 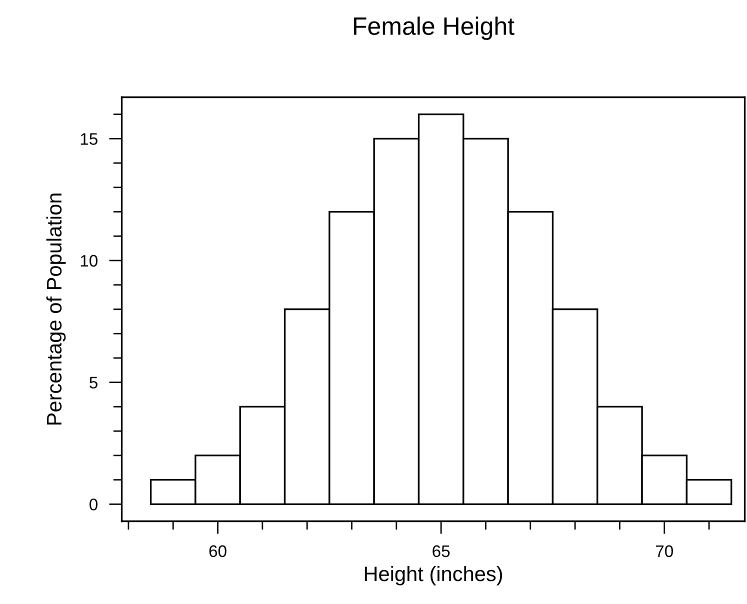 I want to click on x-tick-label: 70, so click(x=664, y=551).